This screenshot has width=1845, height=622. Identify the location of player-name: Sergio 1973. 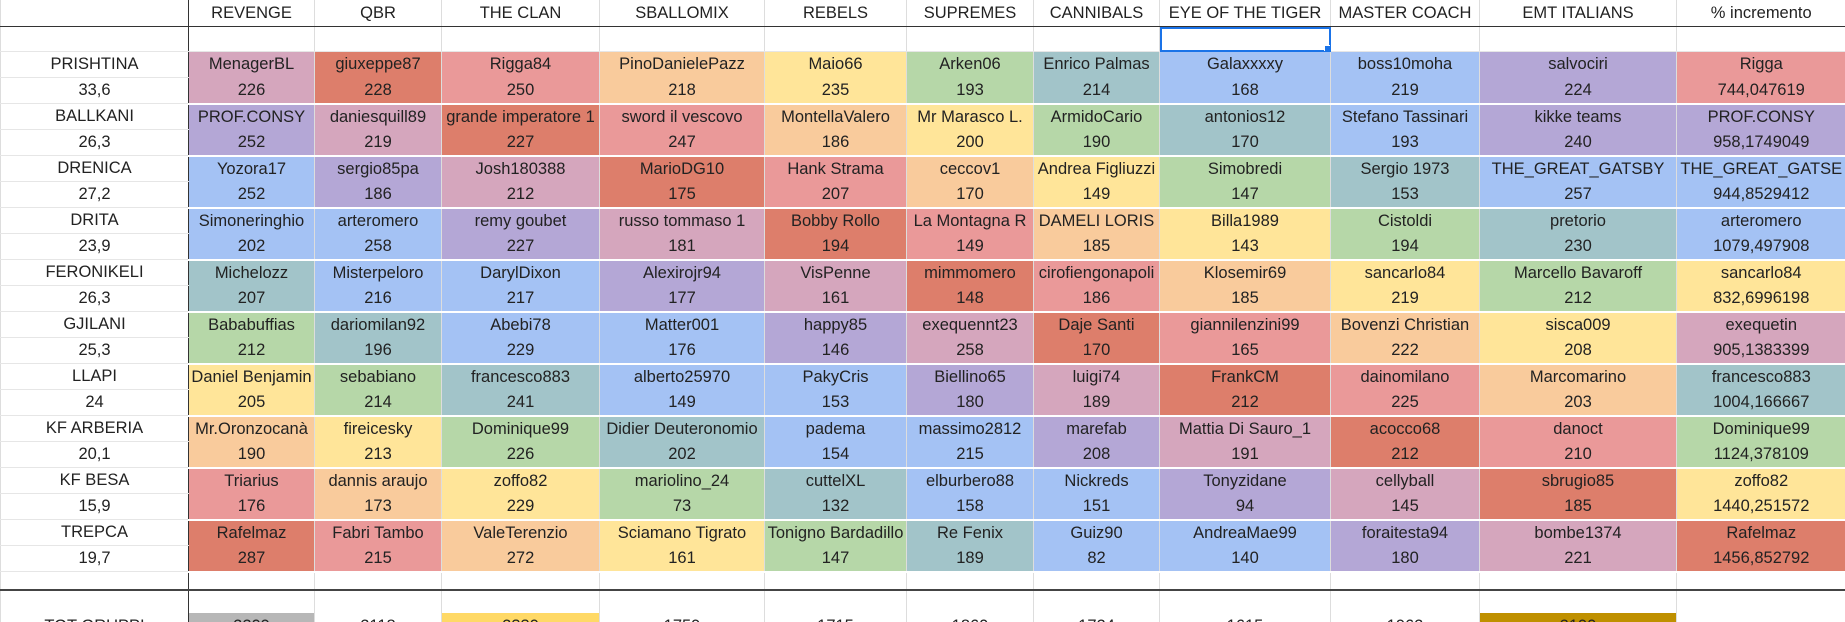
(1405, 168).